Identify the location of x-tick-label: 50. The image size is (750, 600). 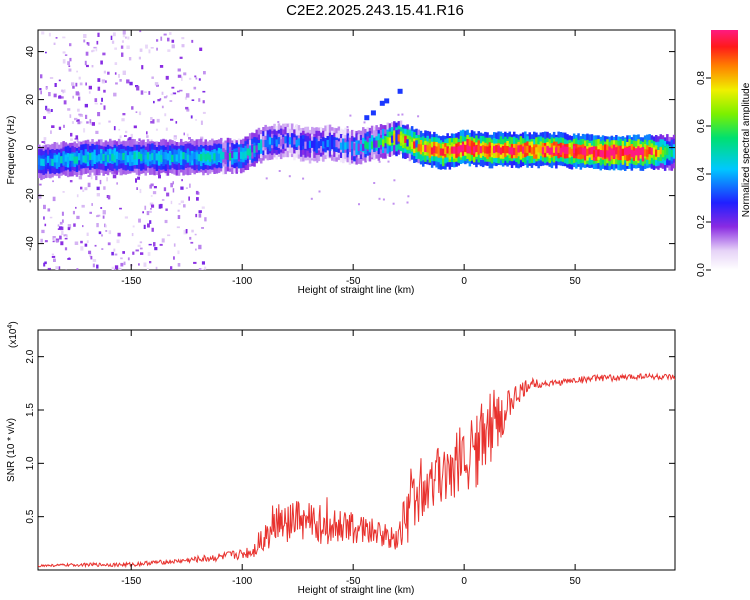
(576, 581).